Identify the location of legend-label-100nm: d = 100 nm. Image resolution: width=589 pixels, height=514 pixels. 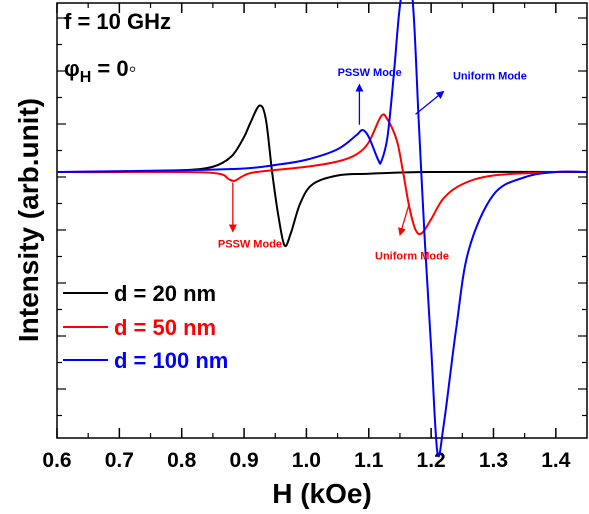
(171, 360).